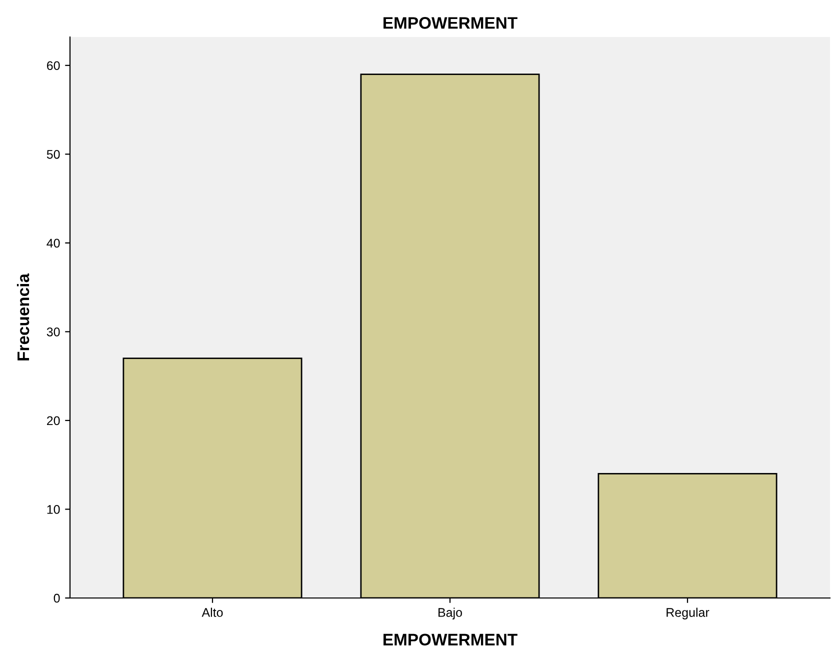 This screenshot has width=832, height=660. Describe the element at coordinates (688, 614) in the screenshot. I see `x-tick-label: Regular` at that location.